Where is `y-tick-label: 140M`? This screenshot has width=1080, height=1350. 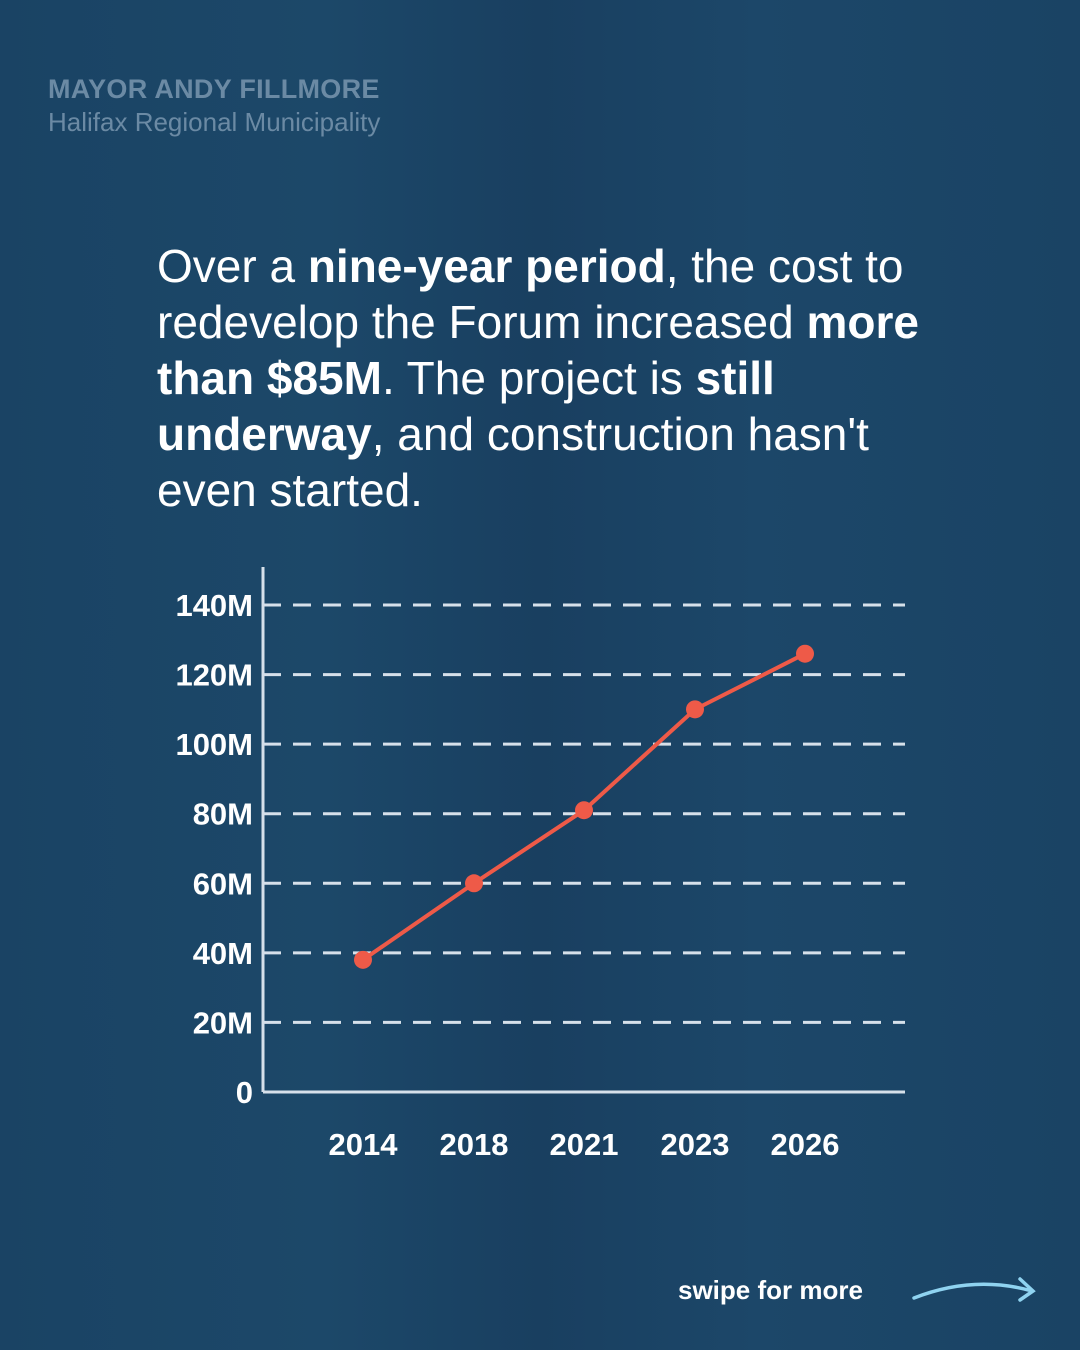 y-tick-label: 140M is located at coordinates (214, 605).